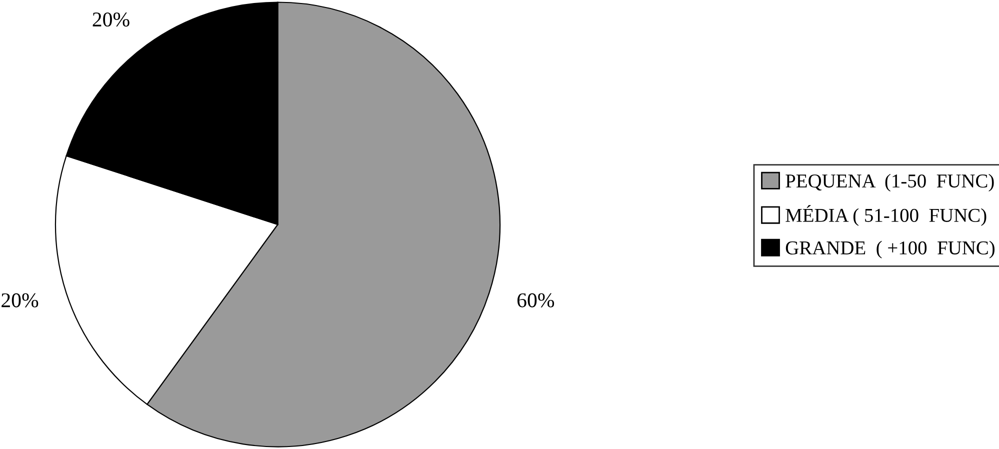 The height and width of the screenshot is (449, 999). I want to click on legend-label: GRANDE ( +100 FUNC), so click(890, 249).